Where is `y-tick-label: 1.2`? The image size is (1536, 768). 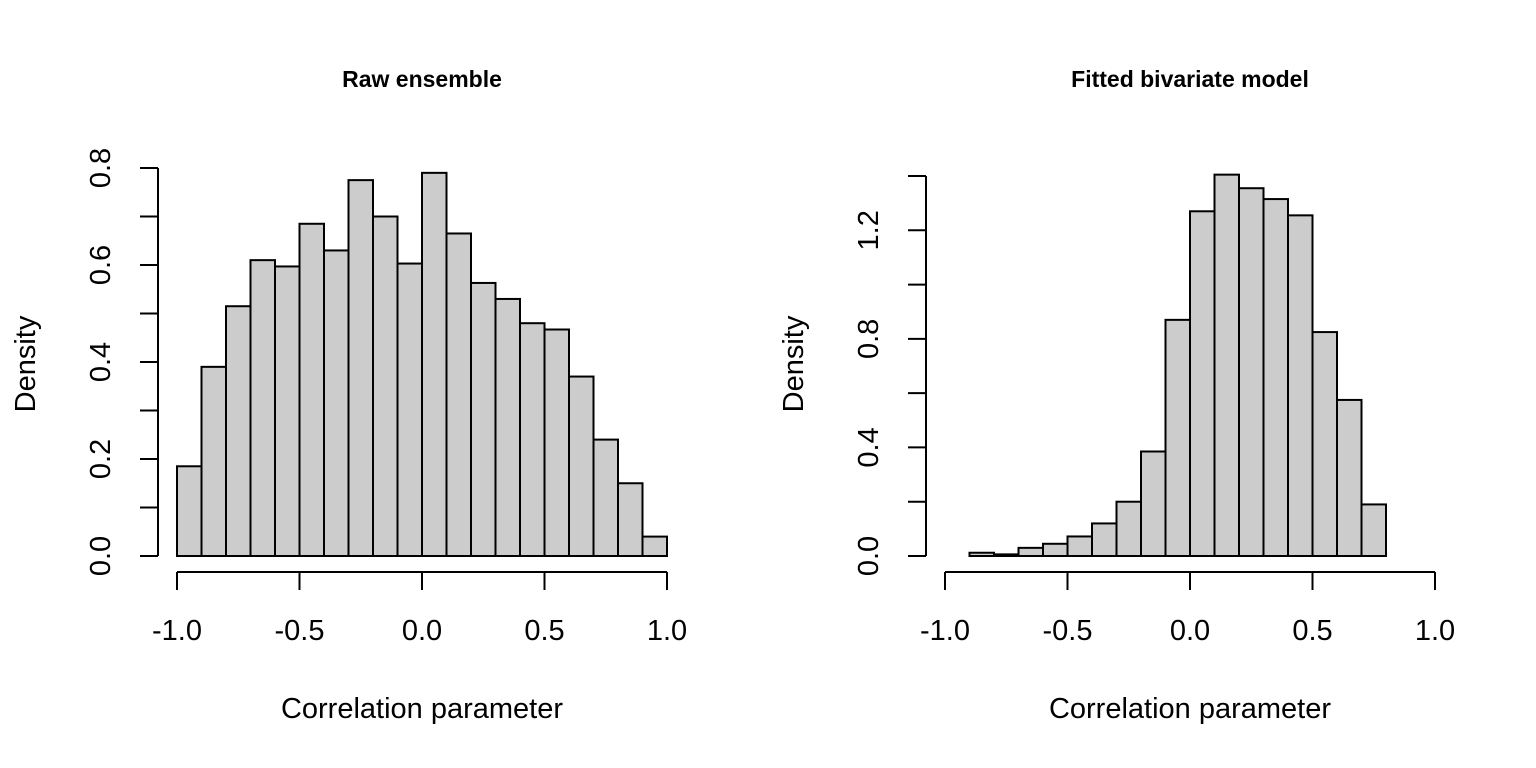 y-tick-label: 1.2 is located at coordinates (869, 230).